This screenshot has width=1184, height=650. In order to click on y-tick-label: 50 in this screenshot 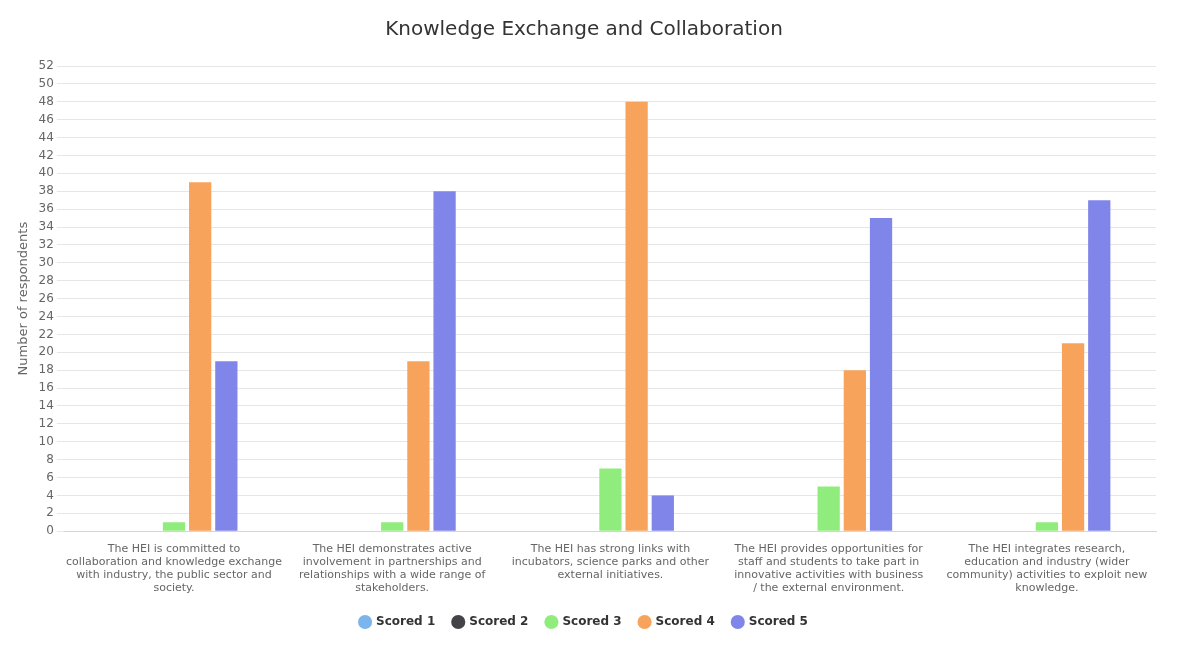, I will do `click(46, 83)`.